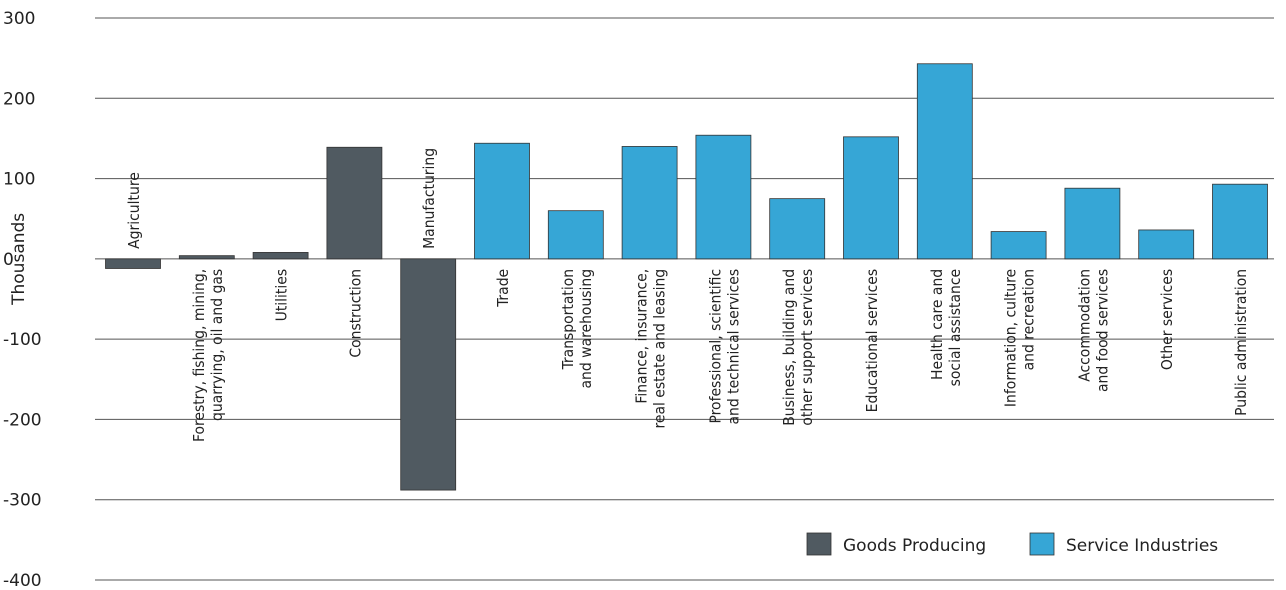 This screenshot has width=1286, height=590. I want to click on category-label: Public administration, so click(1241, 342).